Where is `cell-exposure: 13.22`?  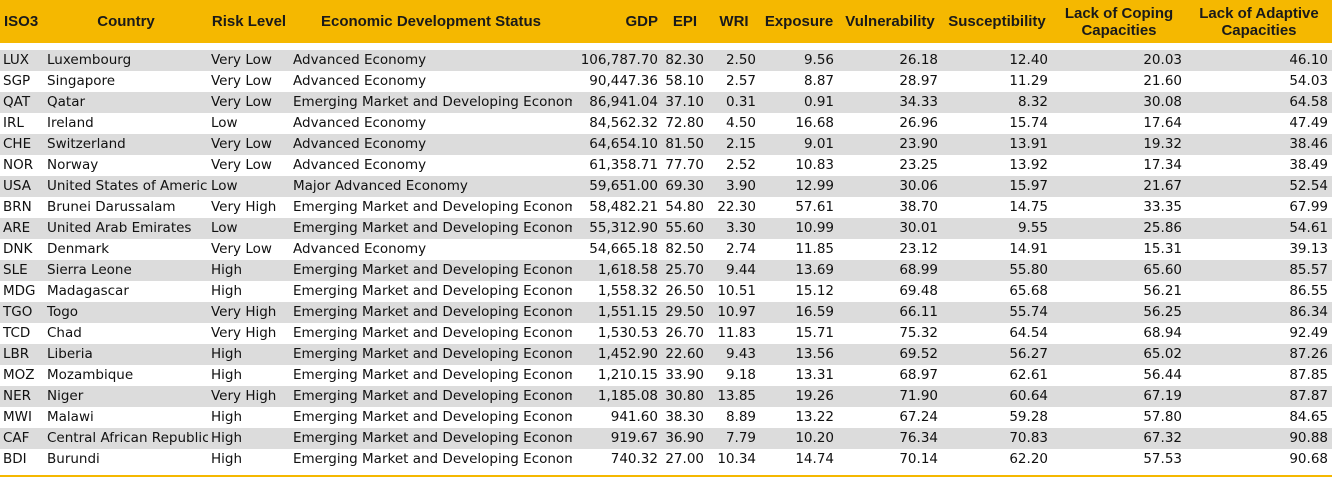
cell-exposure: 13.22 is located at coordinates (814, 417).